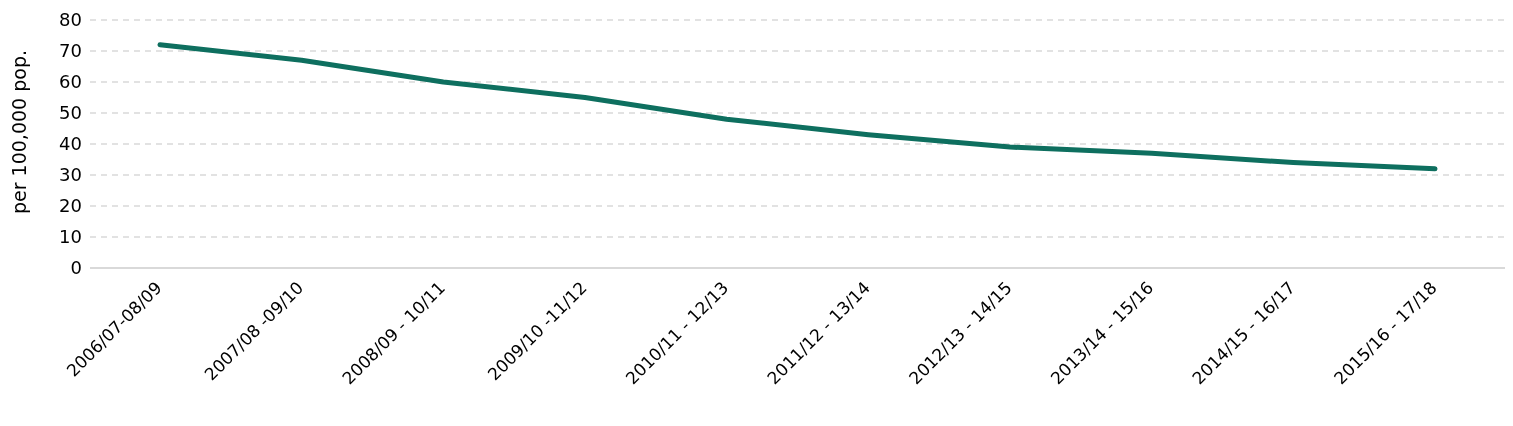  What do you see at coordinates (76, 268) in the screenshot?
I see `y-tick-label: 0` at bounding box center [76, 268].